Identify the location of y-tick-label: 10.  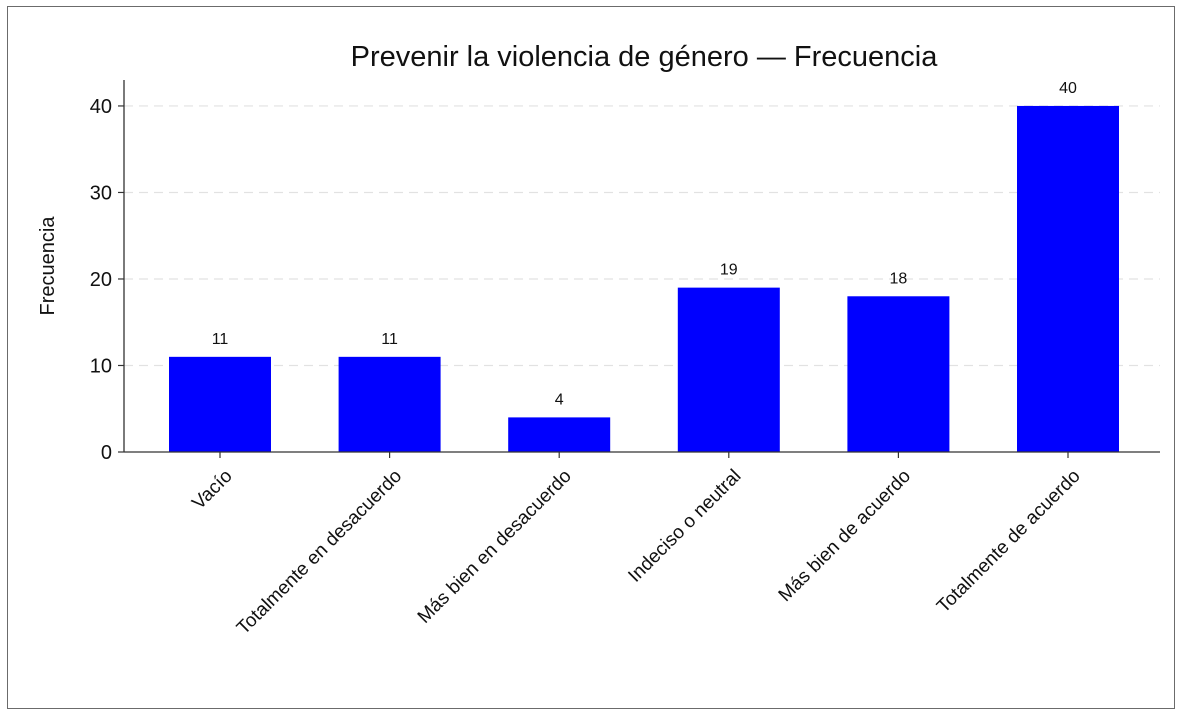
(101, 366).